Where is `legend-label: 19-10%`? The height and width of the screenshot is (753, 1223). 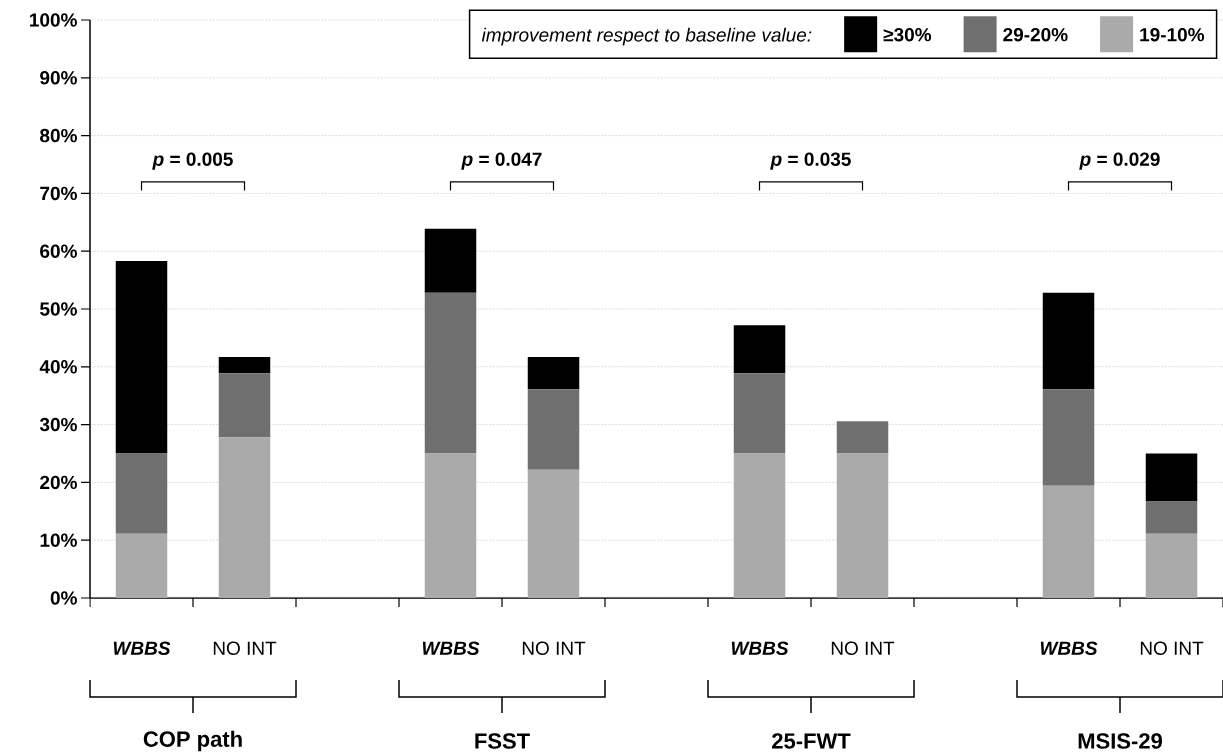 legend-label: 19-10% is located at coordinates (1172, 34).